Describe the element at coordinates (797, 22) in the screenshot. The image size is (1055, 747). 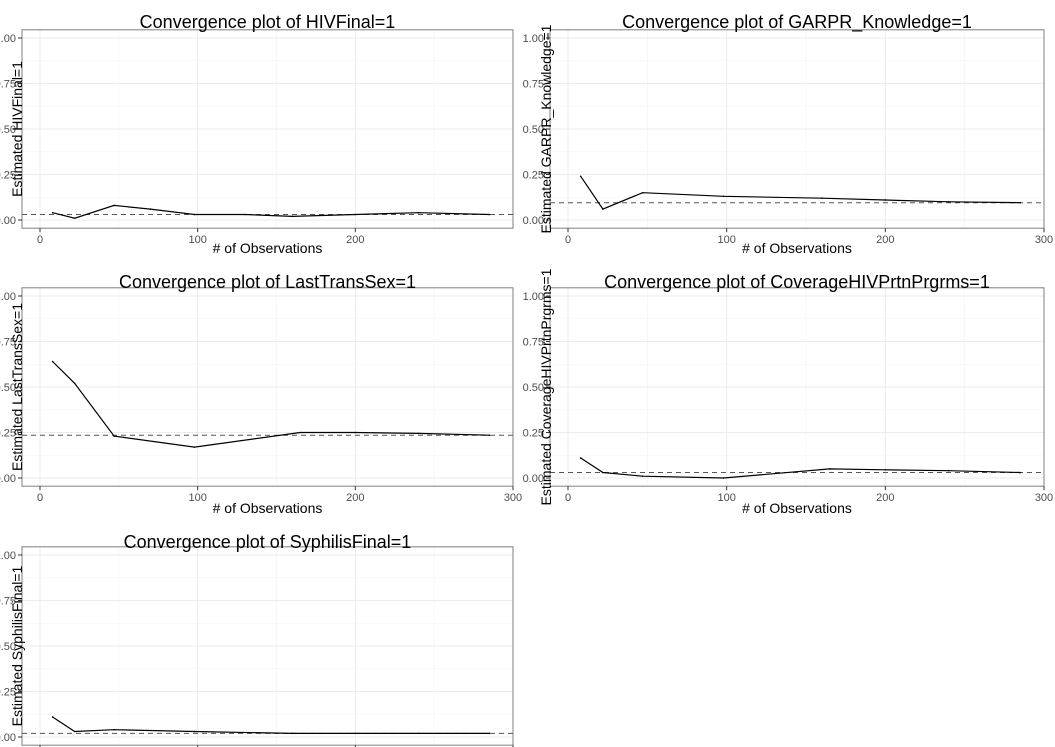
I see `chart-title: Convergence plot of GARPR_Knowledge=1` at that location.